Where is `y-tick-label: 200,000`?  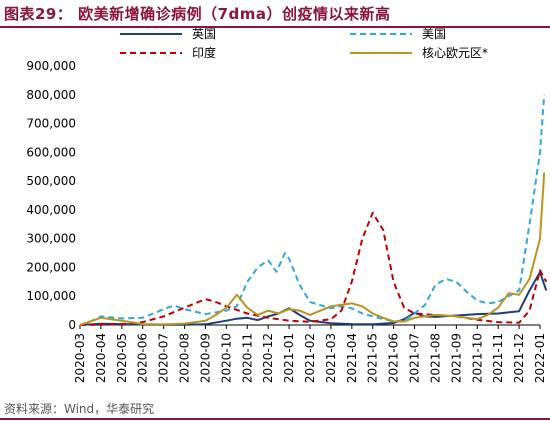 y-tick-label: 200,000 is located at coordinates (51, 267).